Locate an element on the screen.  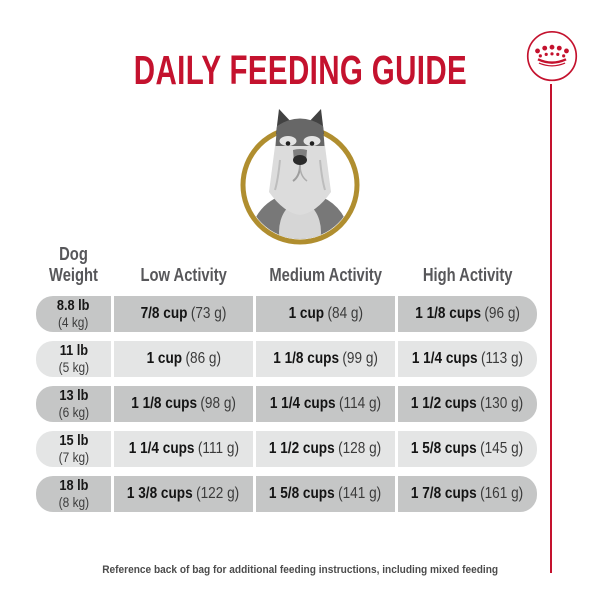
high-activity-cell: 1 1/2 cups (130 g) is located at coordinates (467, 404).